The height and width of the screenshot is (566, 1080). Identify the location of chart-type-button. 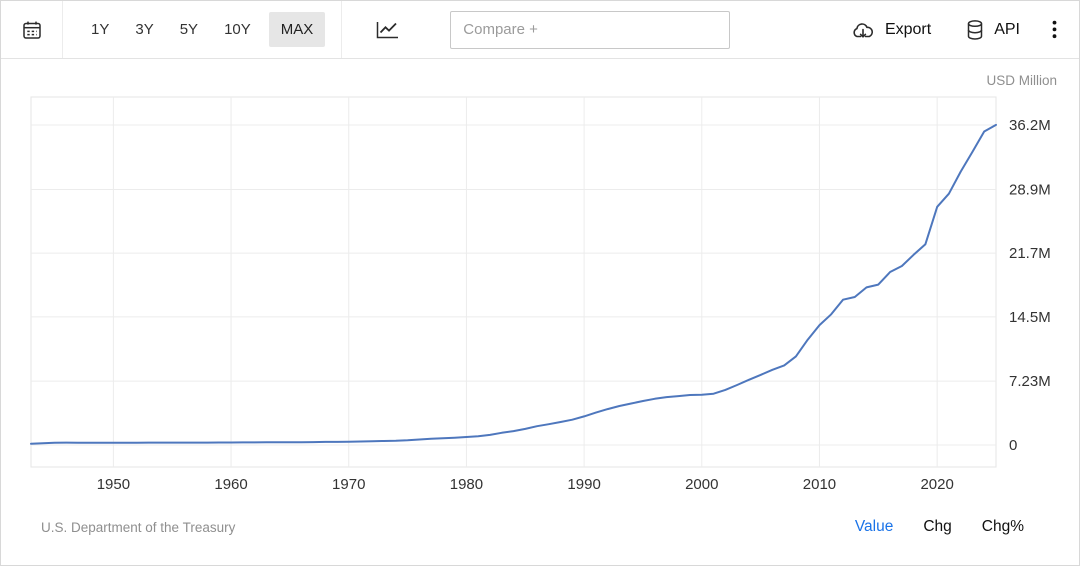
(387, 30).